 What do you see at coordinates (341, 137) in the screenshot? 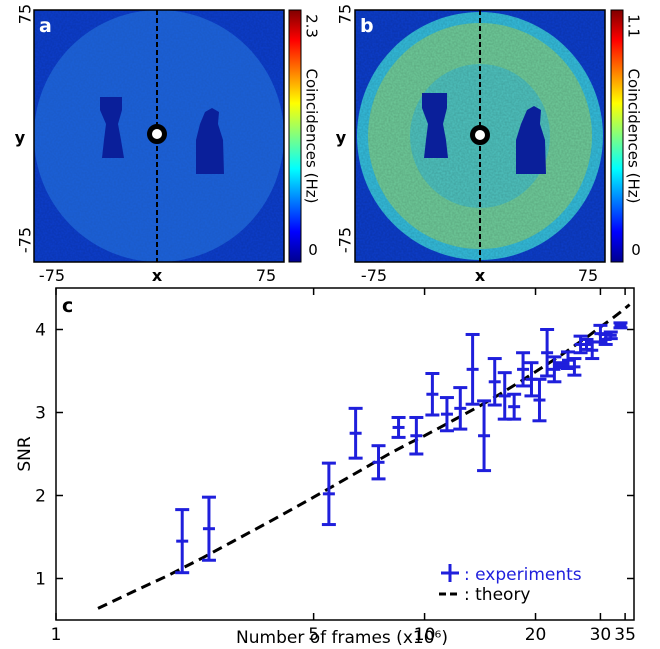
I see `y-axis-label-b: y` at bounding box center [341, 137].